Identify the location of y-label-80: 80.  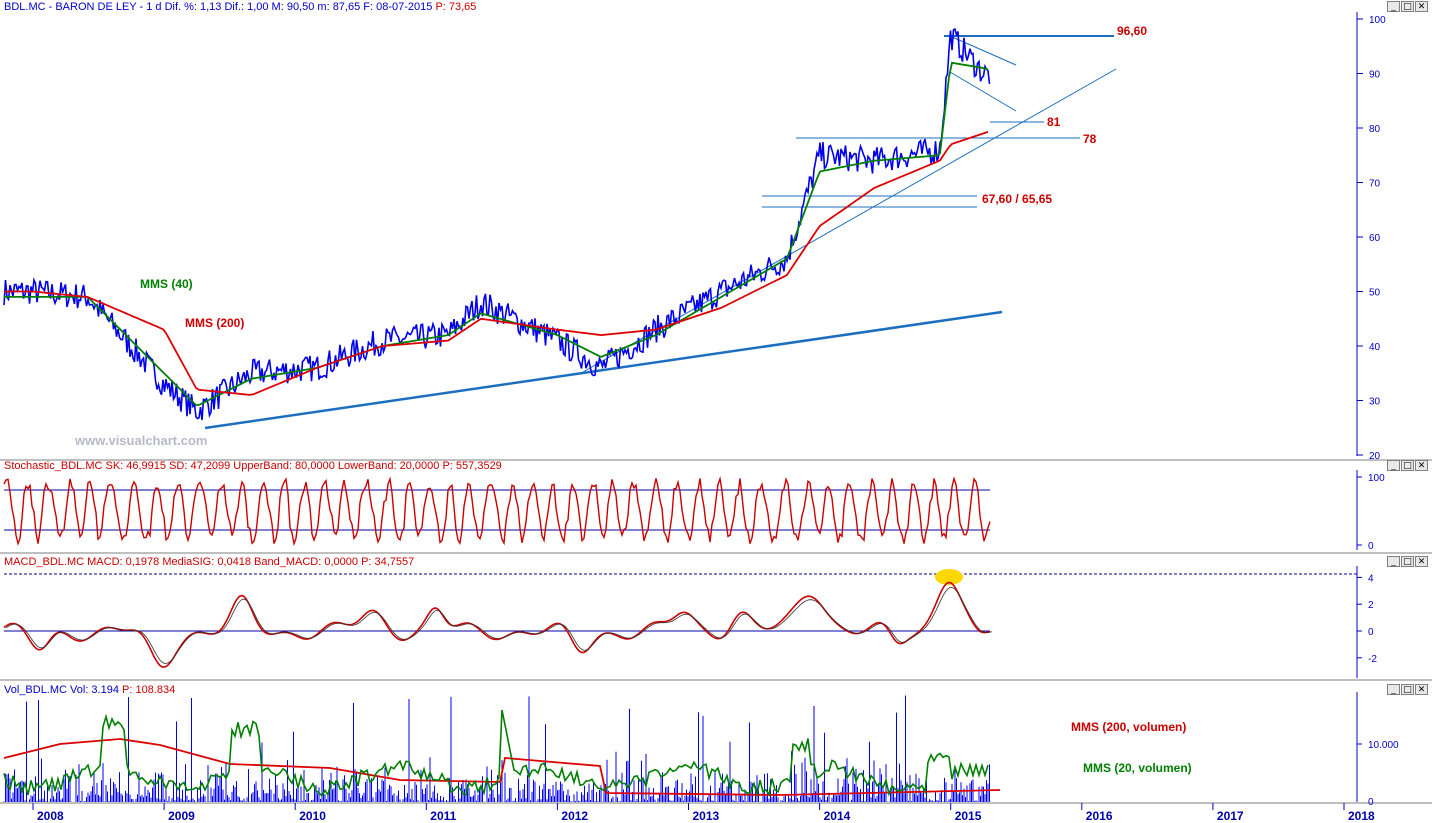
(1375, 129).